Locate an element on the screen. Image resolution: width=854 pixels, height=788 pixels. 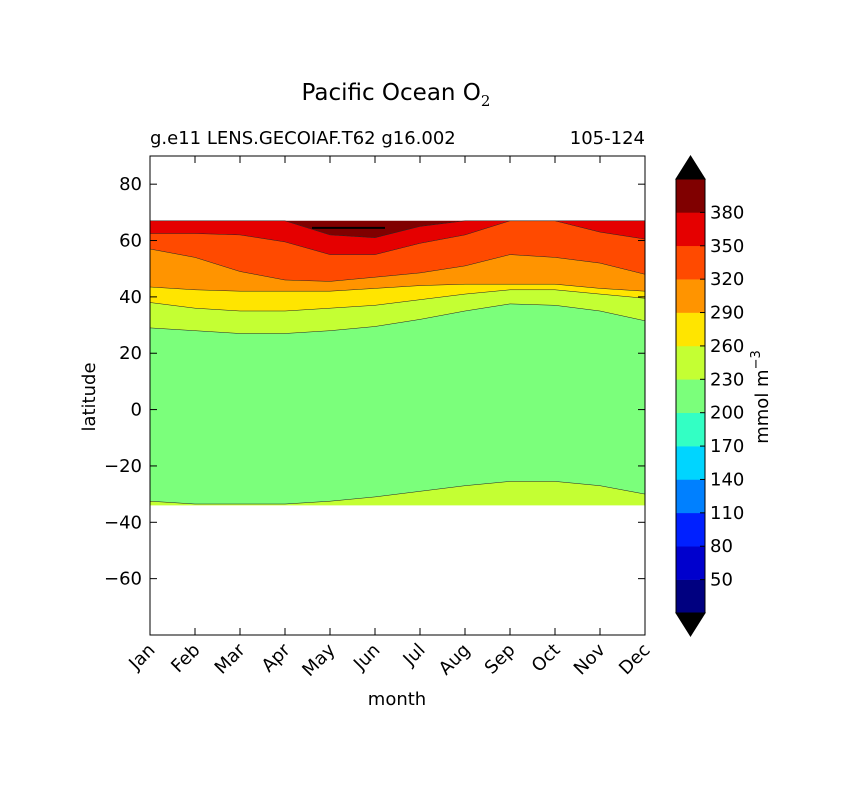
x-tick-label: Jan is located at coordinates (141, 657).